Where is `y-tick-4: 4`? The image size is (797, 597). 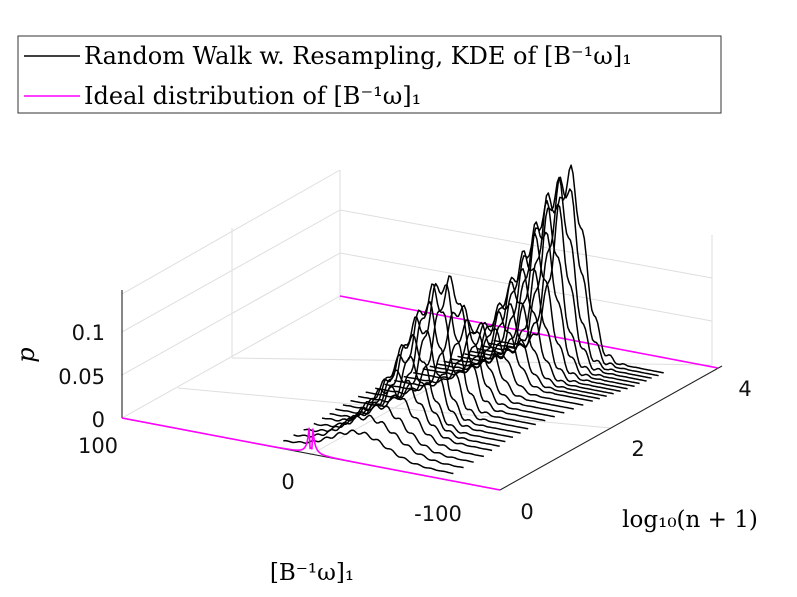 y-tick-4: 4 is located at coordinates (744, 389).